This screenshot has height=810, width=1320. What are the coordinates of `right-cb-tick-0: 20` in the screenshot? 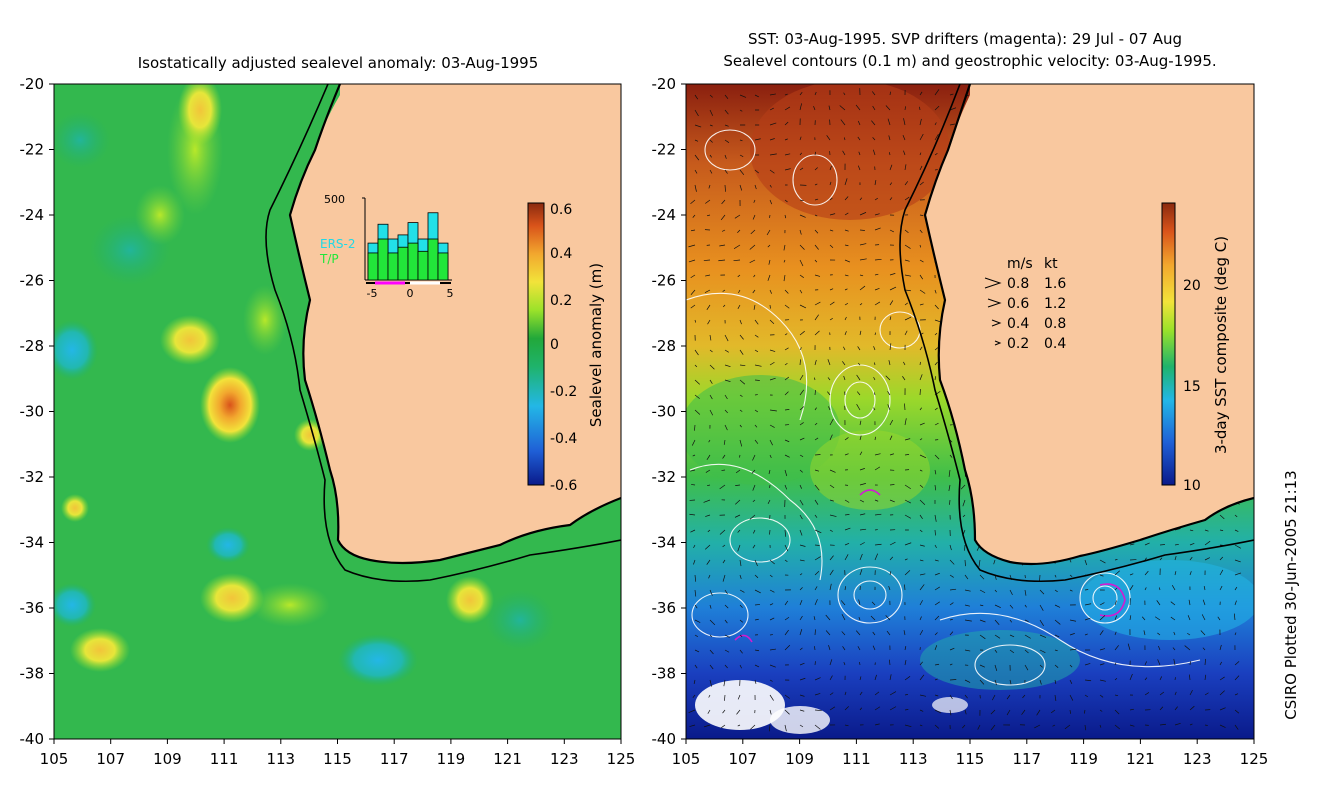 It's located at (1192, 286).